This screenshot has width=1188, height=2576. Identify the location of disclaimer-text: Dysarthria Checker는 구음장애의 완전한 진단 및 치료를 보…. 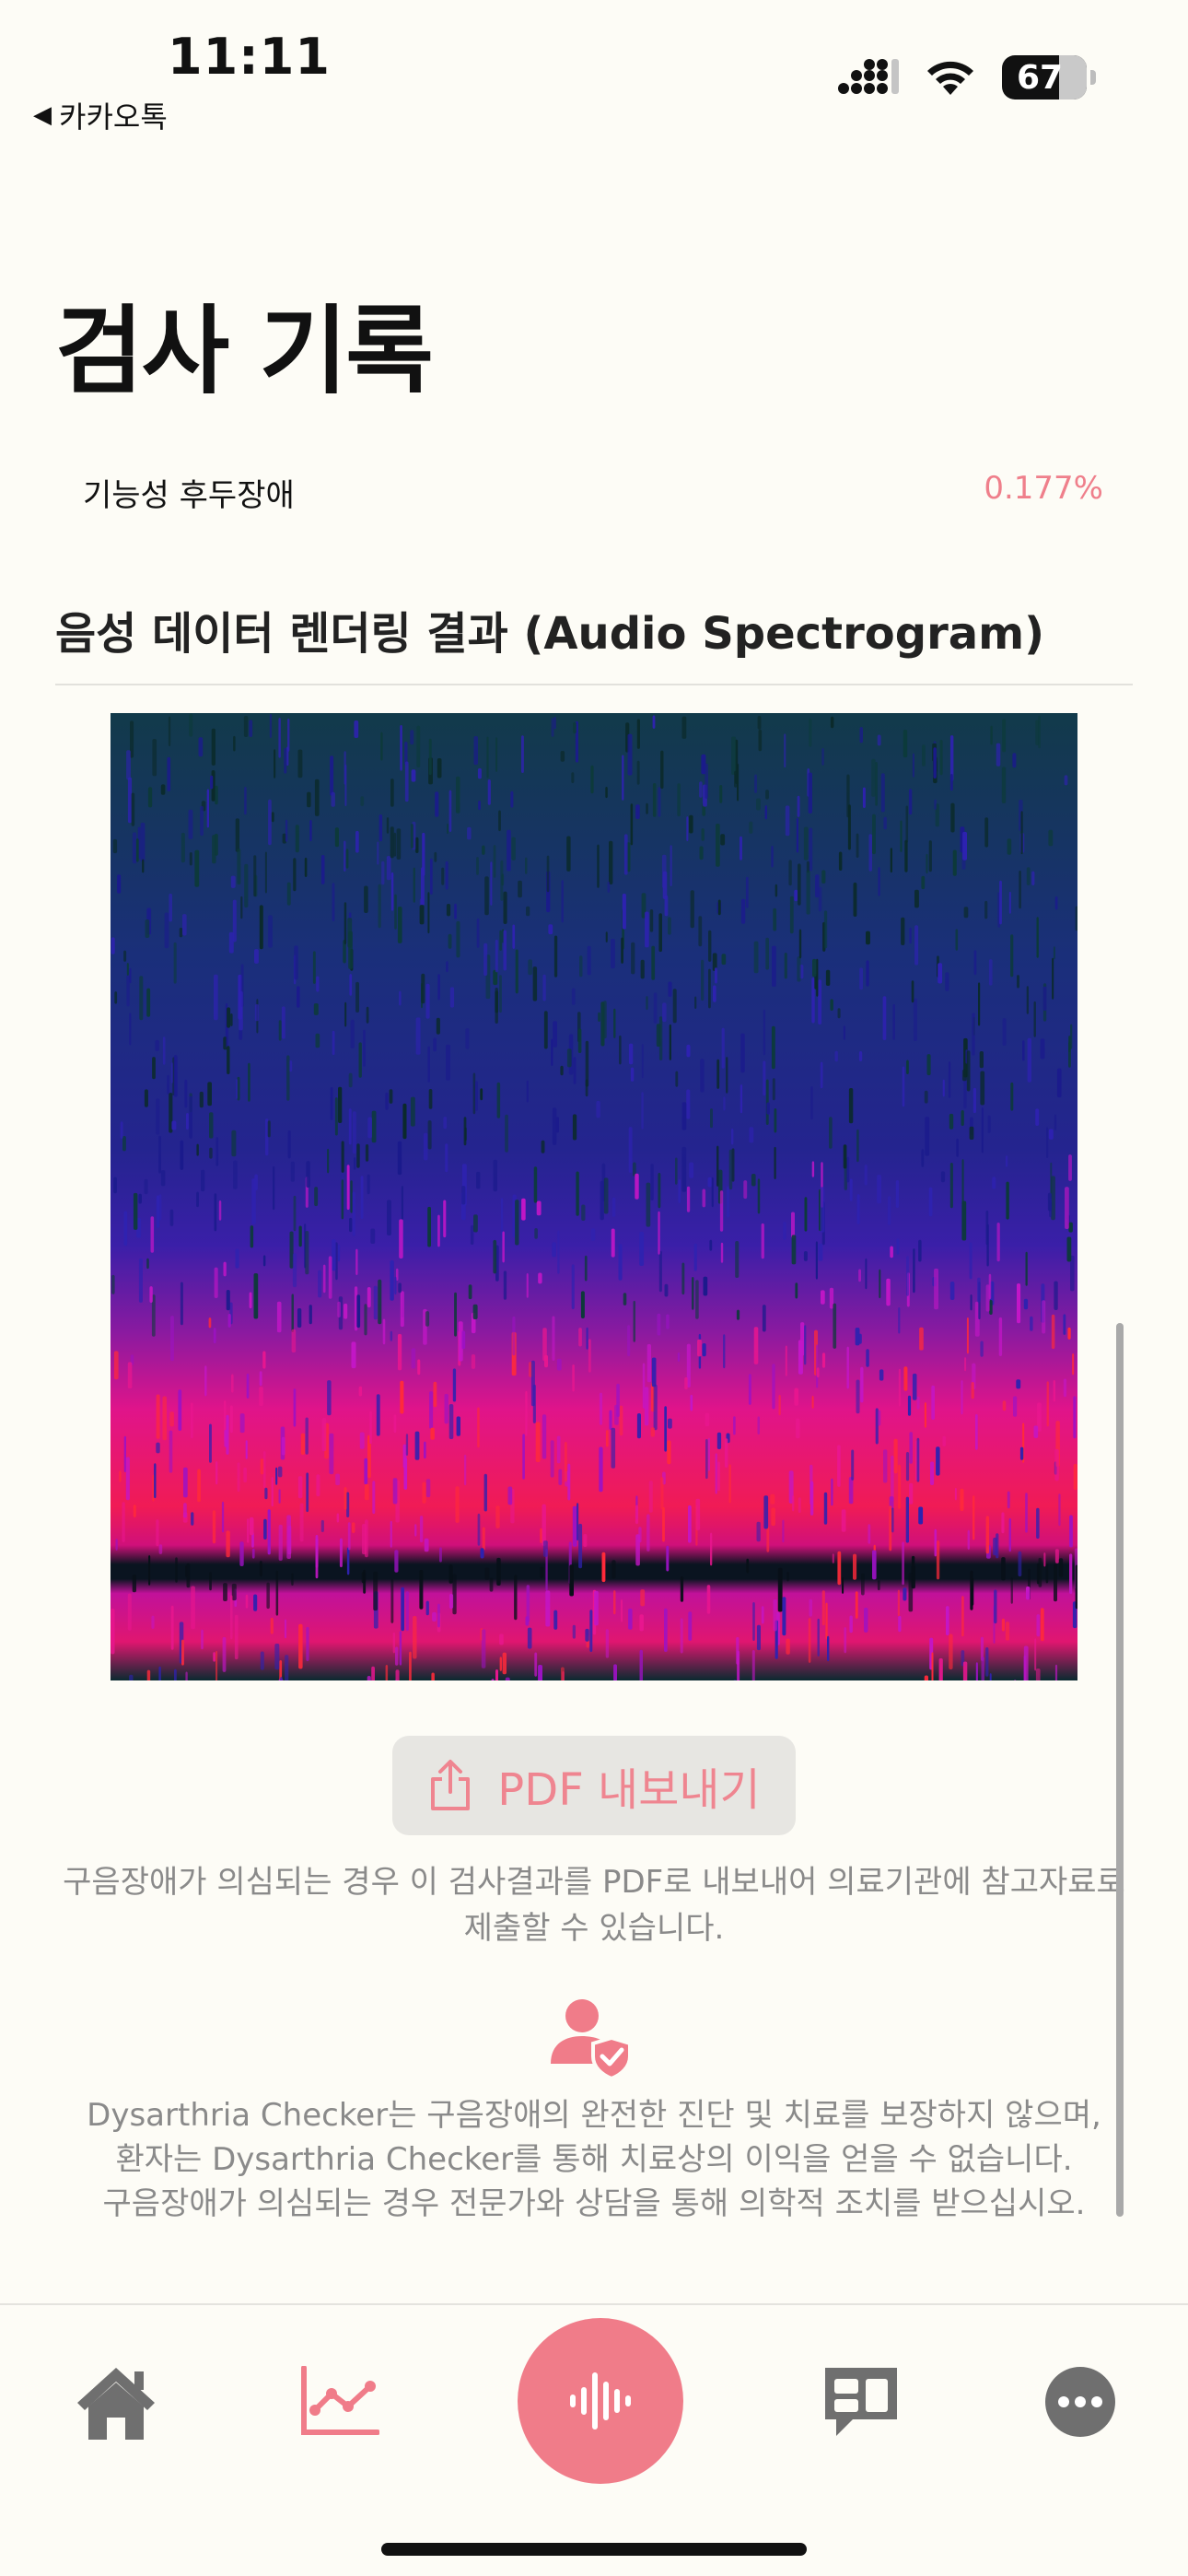
(594, 2159).